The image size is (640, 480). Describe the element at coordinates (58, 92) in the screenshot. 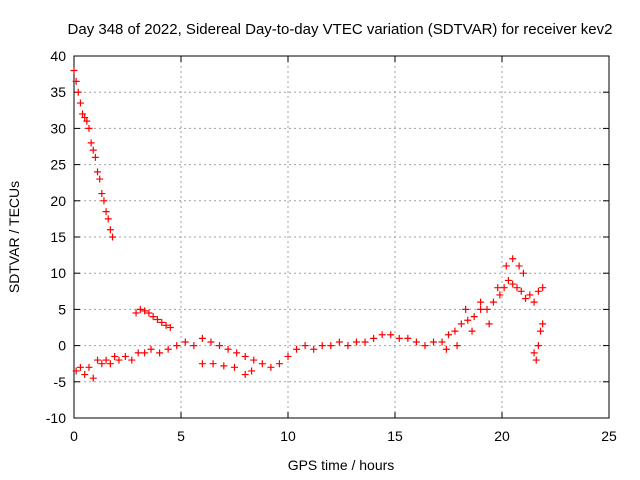

I see `y-tick-label: 35` at that location.